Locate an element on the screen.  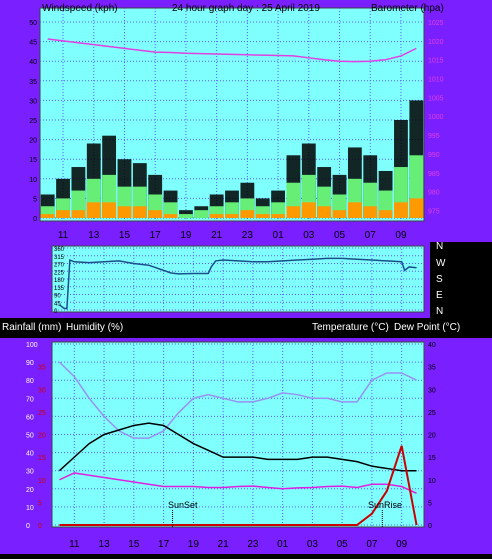
direction-y-tick: 0 is located at coordinates (56, 312).